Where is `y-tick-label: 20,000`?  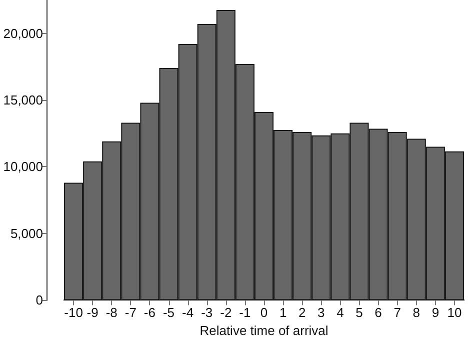
y-tick-label: 20,000 is located at coordinates (23, 33).